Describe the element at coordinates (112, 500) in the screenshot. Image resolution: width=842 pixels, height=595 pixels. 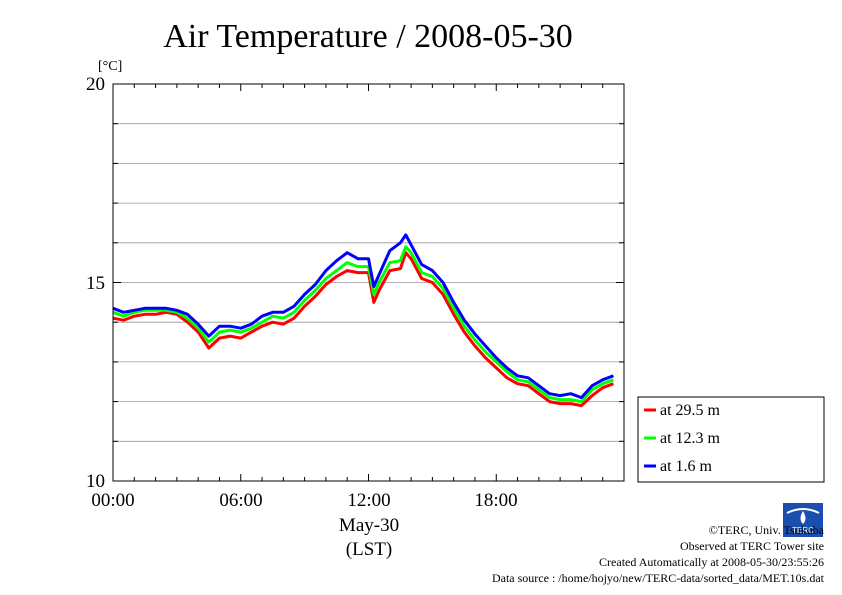
I see `x-tick-label: 00:00` at that location.